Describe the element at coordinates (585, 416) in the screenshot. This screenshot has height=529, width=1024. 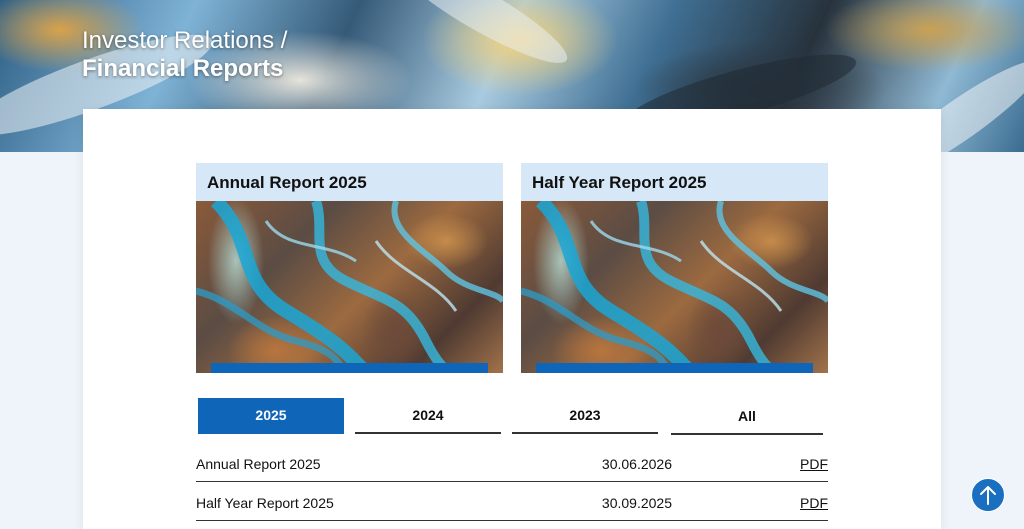
I see `tab-2023: 2023` at that location.